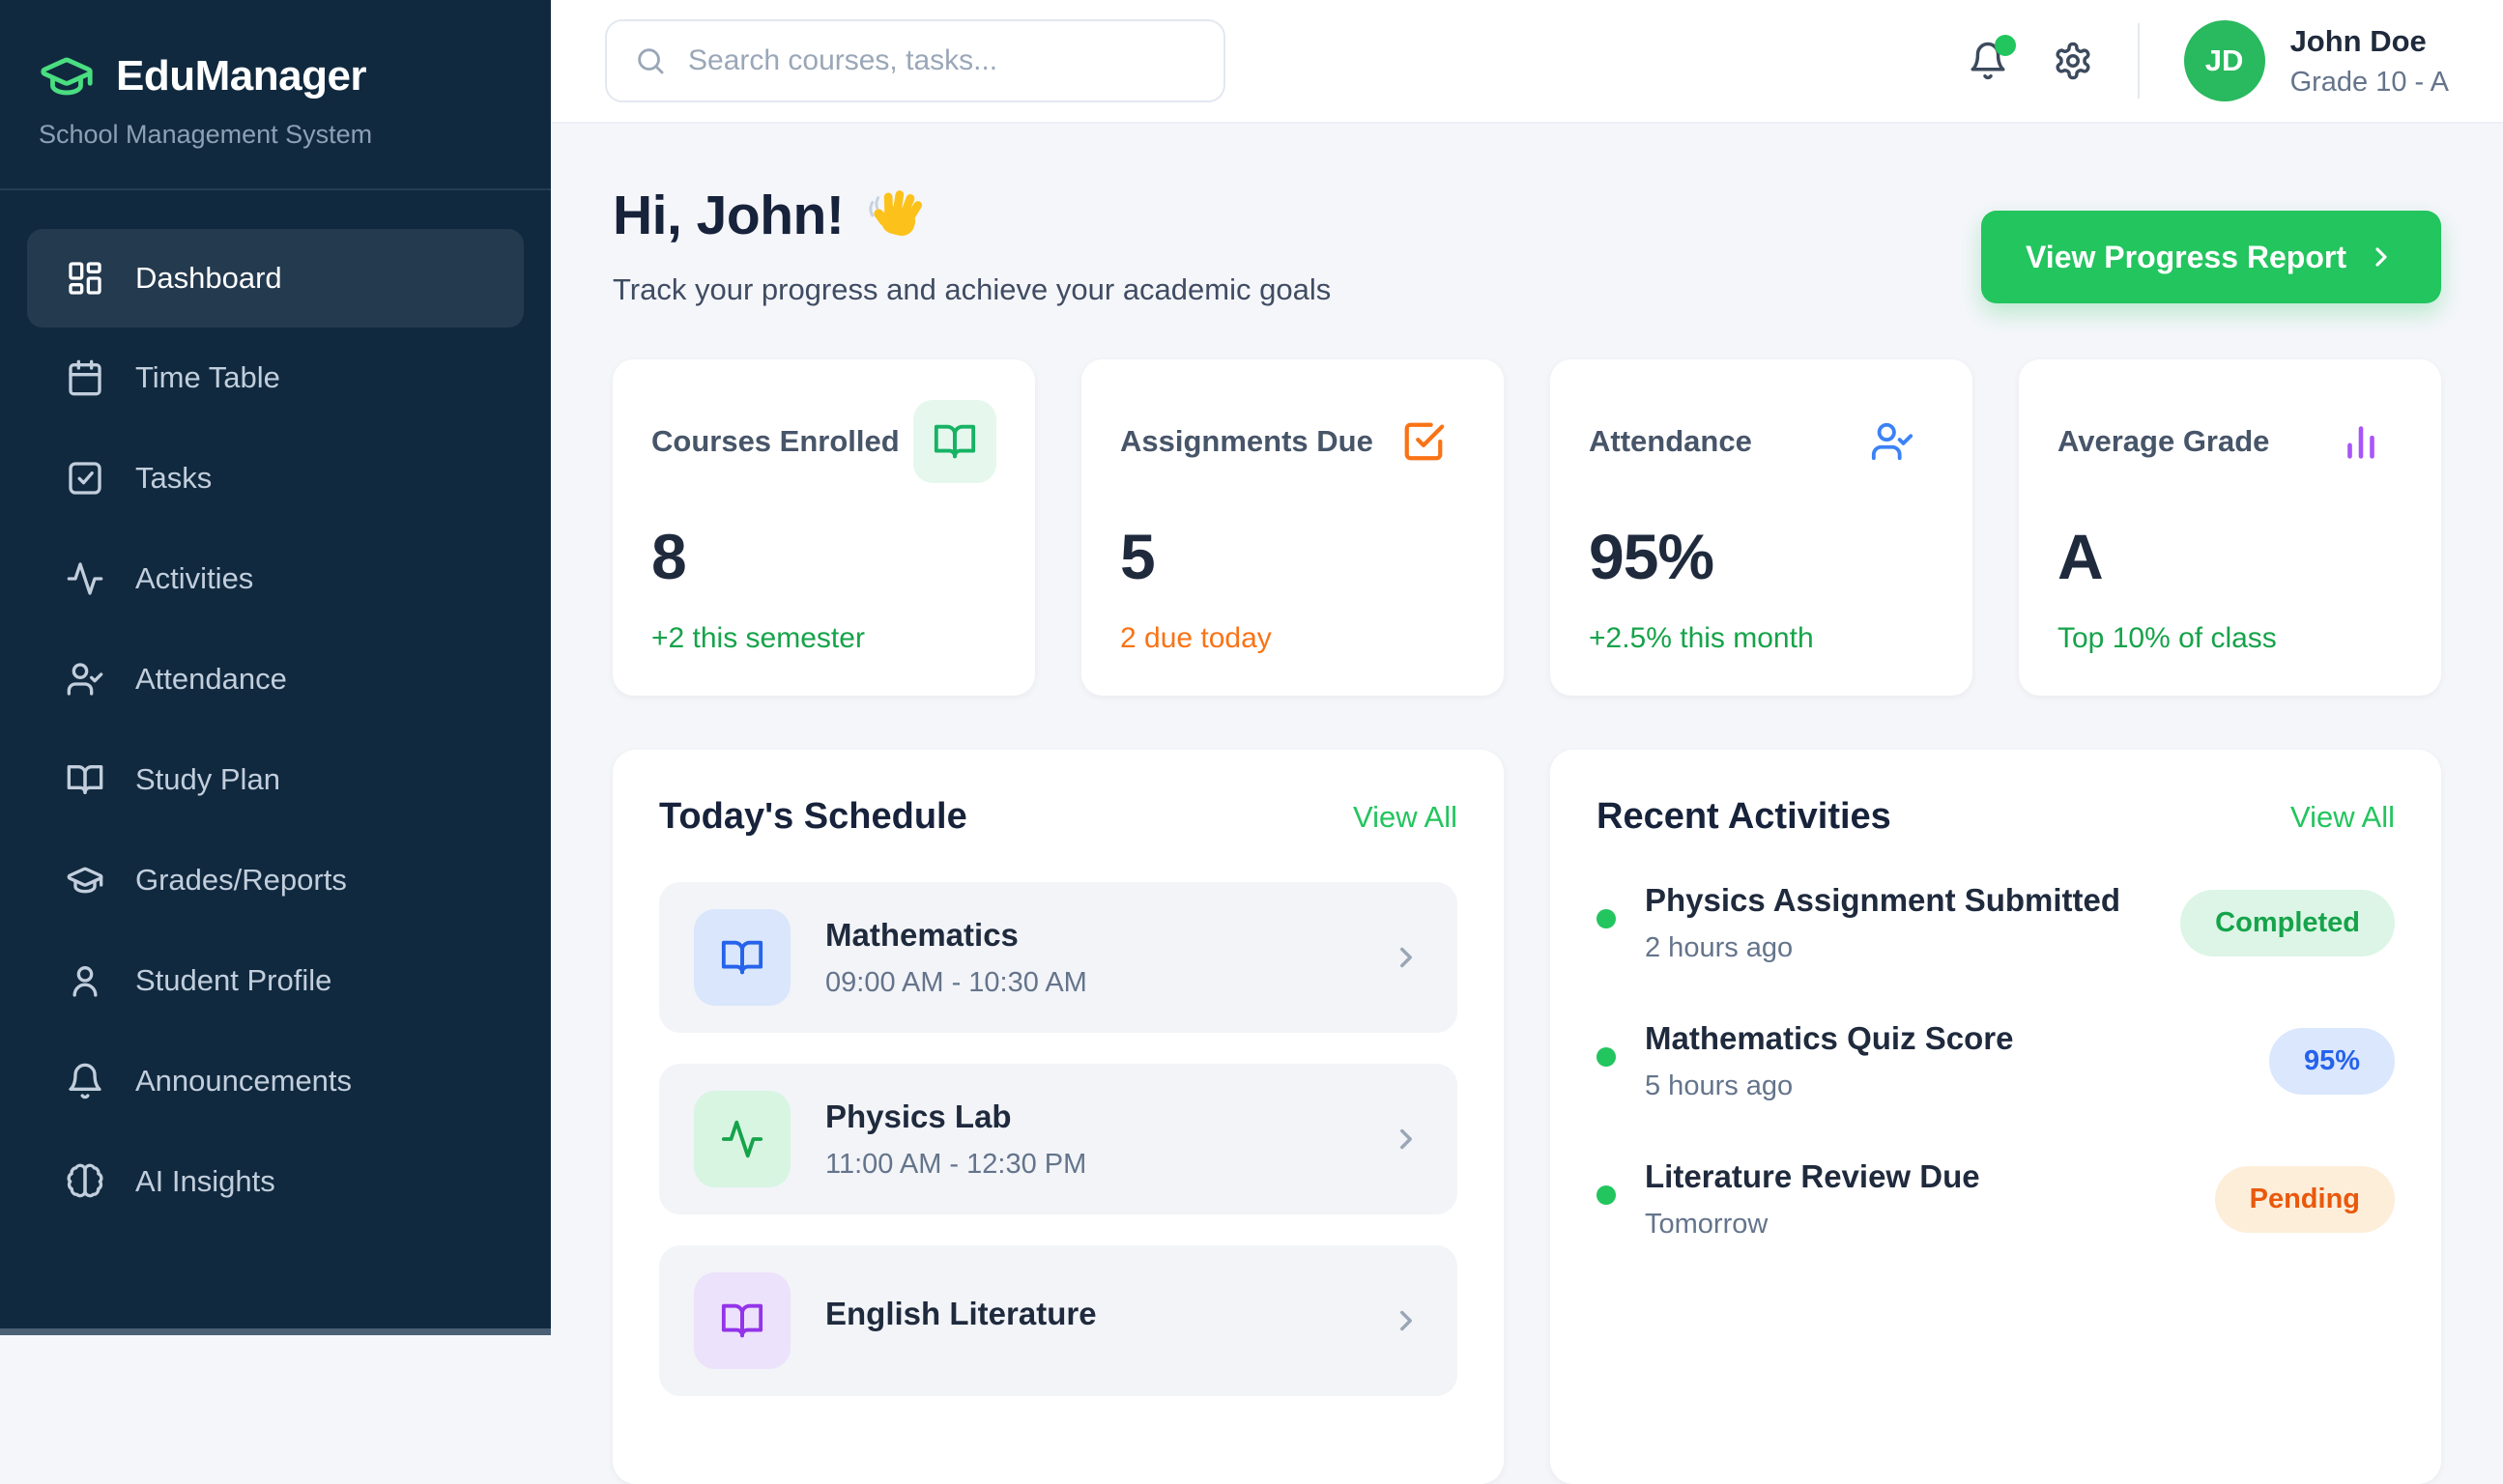  I want to click on sidebar-item-label: Activities, so click(194, 578).